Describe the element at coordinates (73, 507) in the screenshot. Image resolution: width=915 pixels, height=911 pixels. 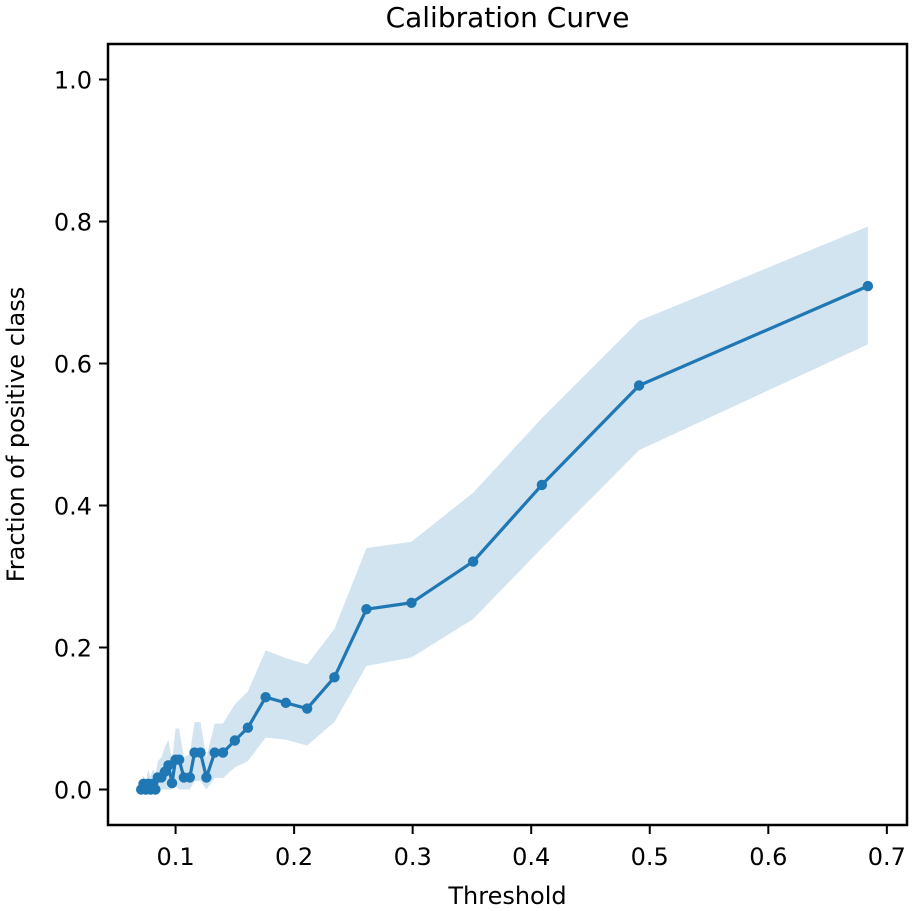
I see `y-tick-label: 0.4` at that location.